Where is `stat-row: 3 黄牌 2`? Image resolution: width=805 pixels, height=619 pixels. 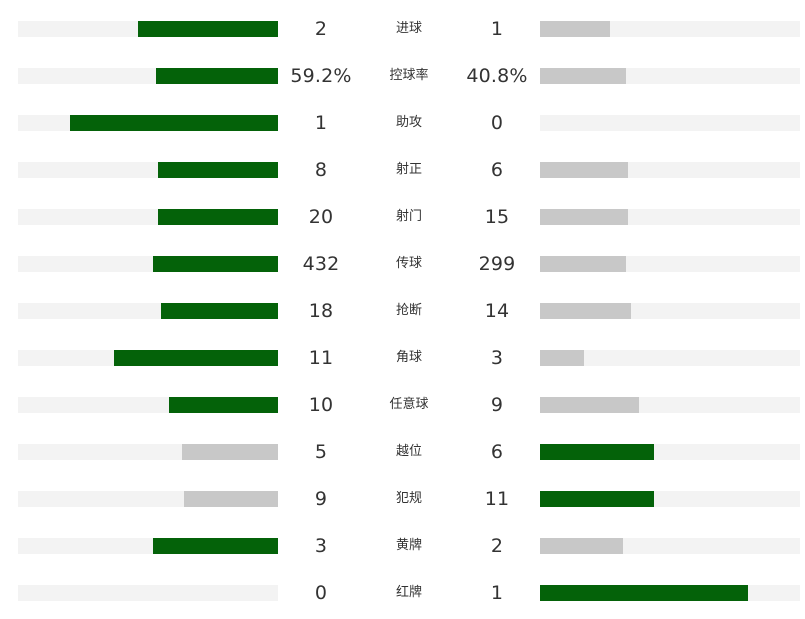 stat-row: 3 黄牌 2 is located at coordinates (402, 545).